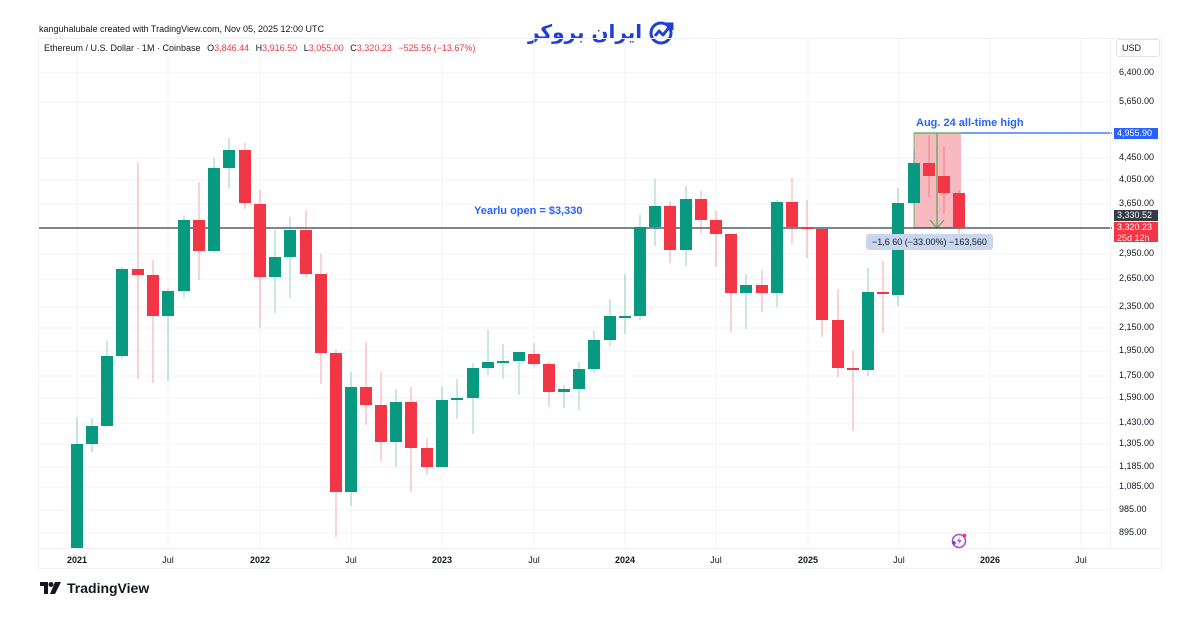 This screenshot has width=1200, height=628. I want to click on price-tick: 4,050.00, so click(1137, 179).